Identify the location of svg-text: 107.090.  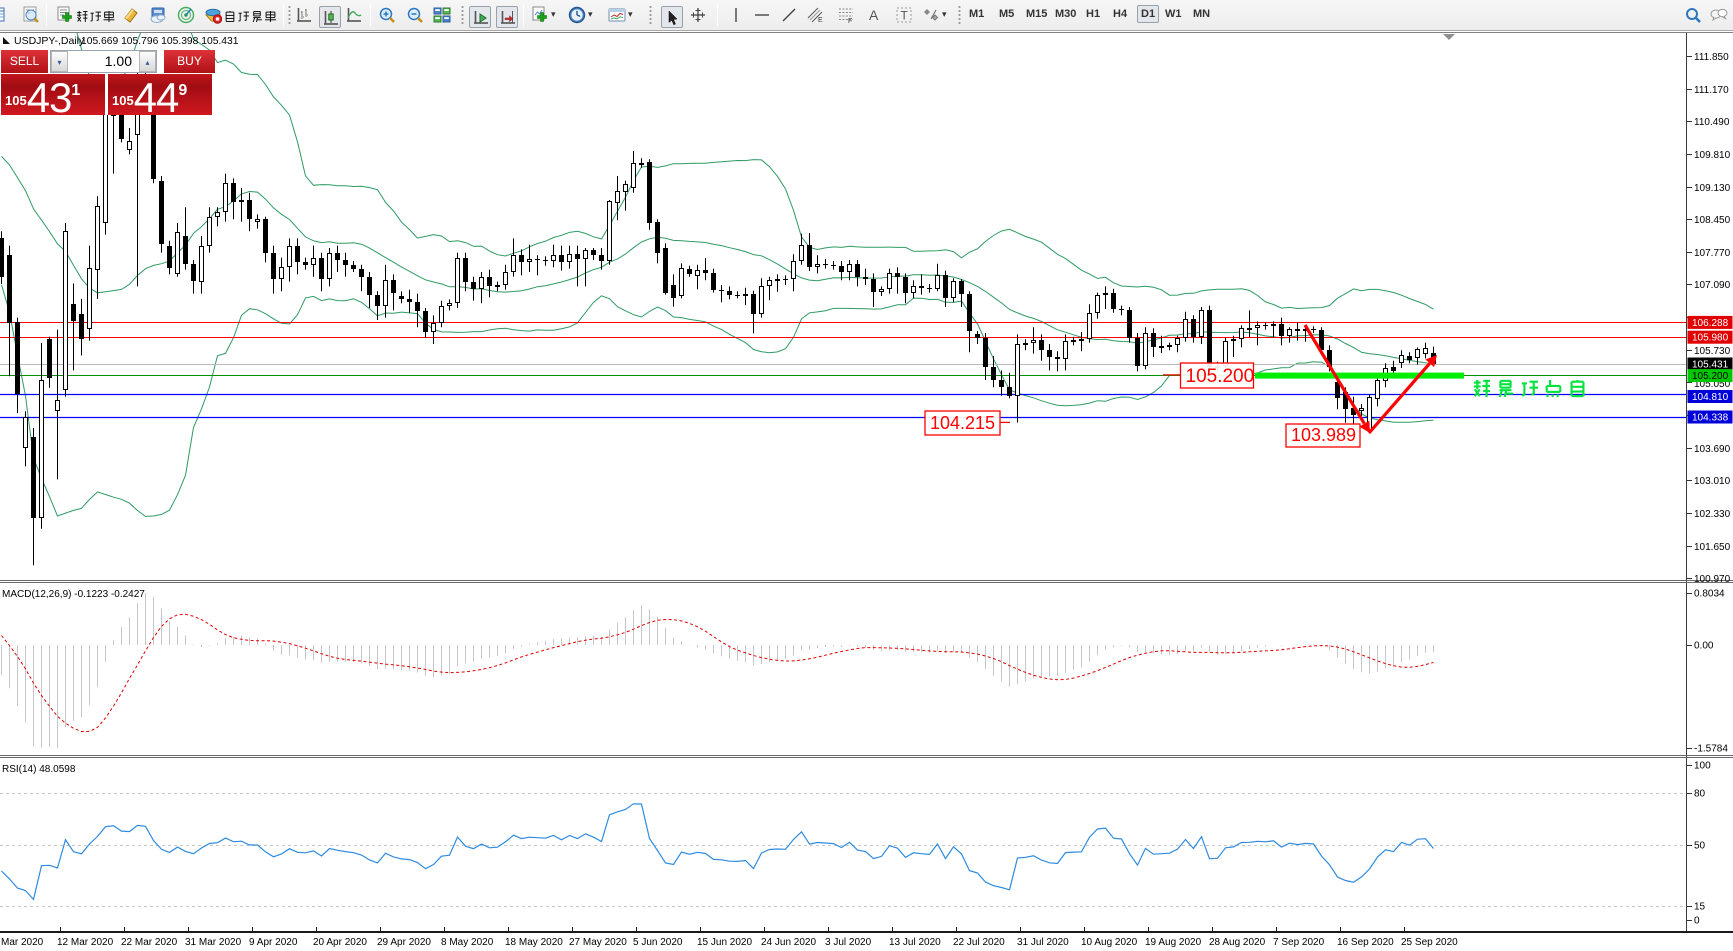
(1712, 285).